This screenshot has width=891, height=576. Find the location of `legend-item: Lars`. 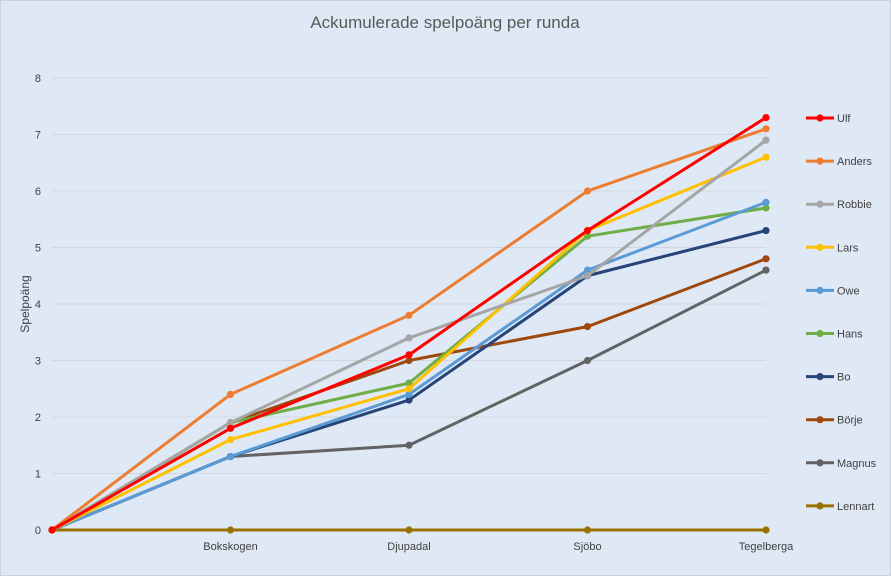

legend-item: Lars is located at coordinates (832, 248).